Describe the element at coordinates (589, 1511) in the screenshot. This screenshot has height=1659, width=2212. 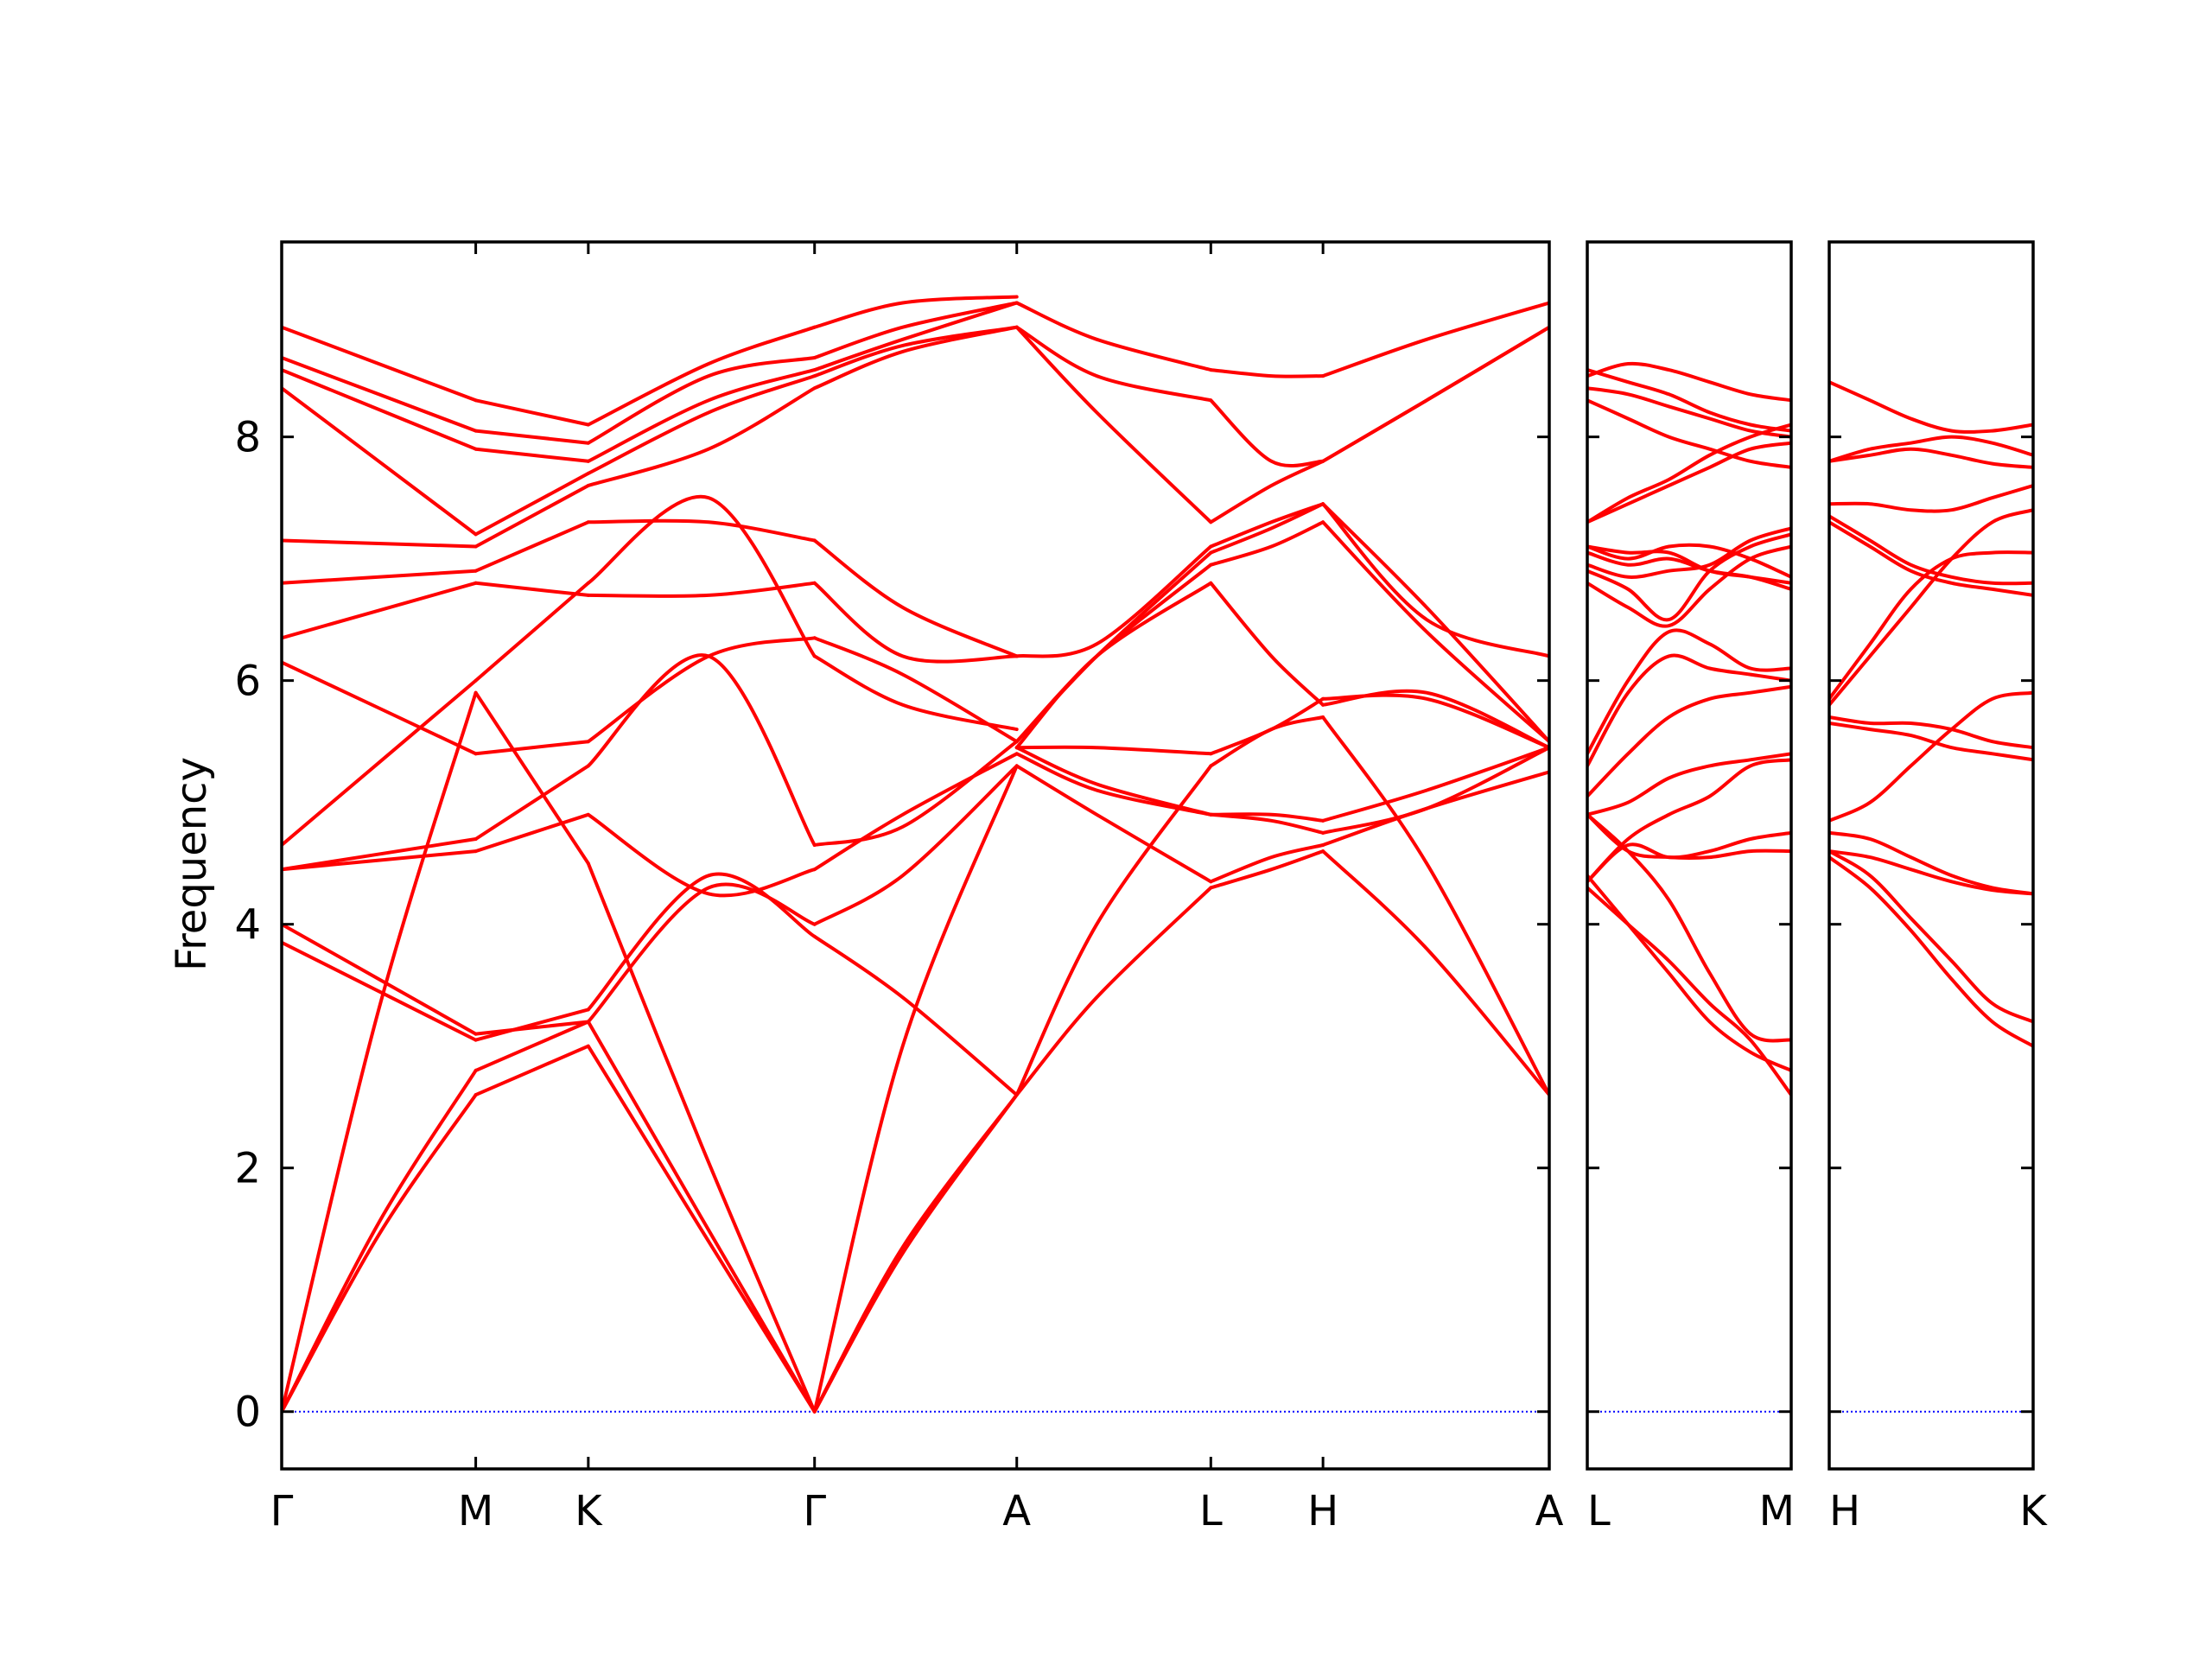
I see `x-tick-label: K` at that location.